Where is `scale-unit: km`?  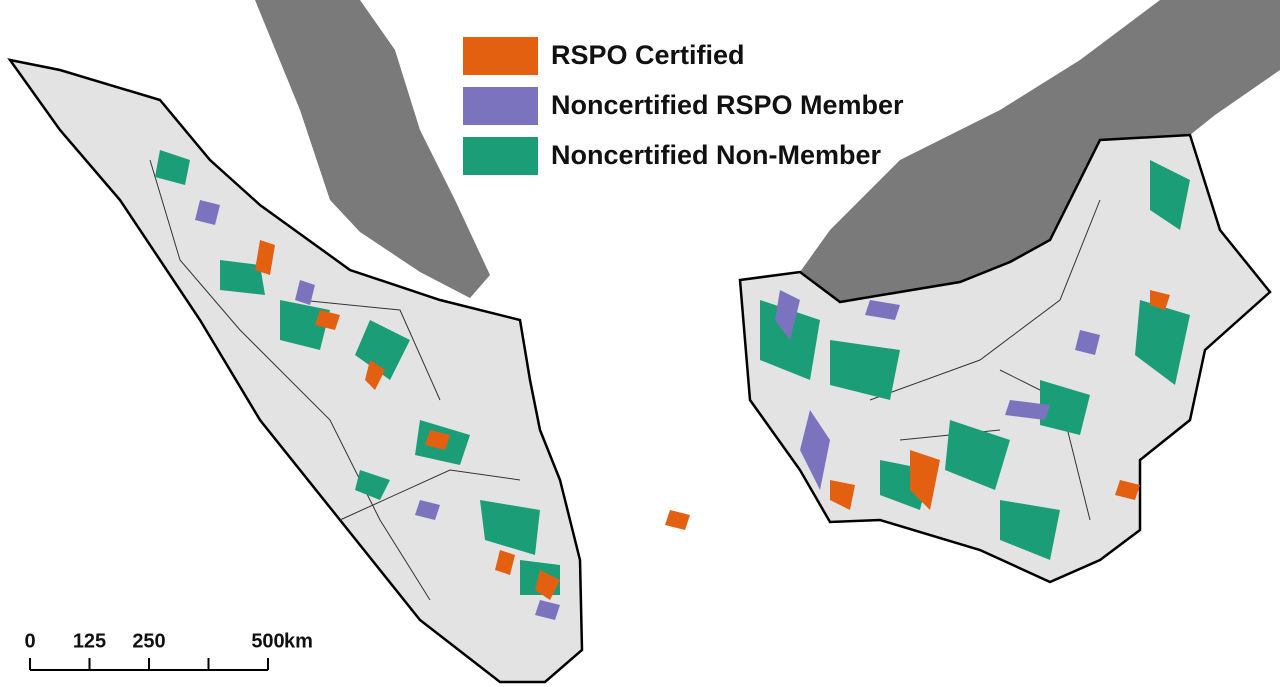 scale-unit: km is located at coordinates (298, 641).